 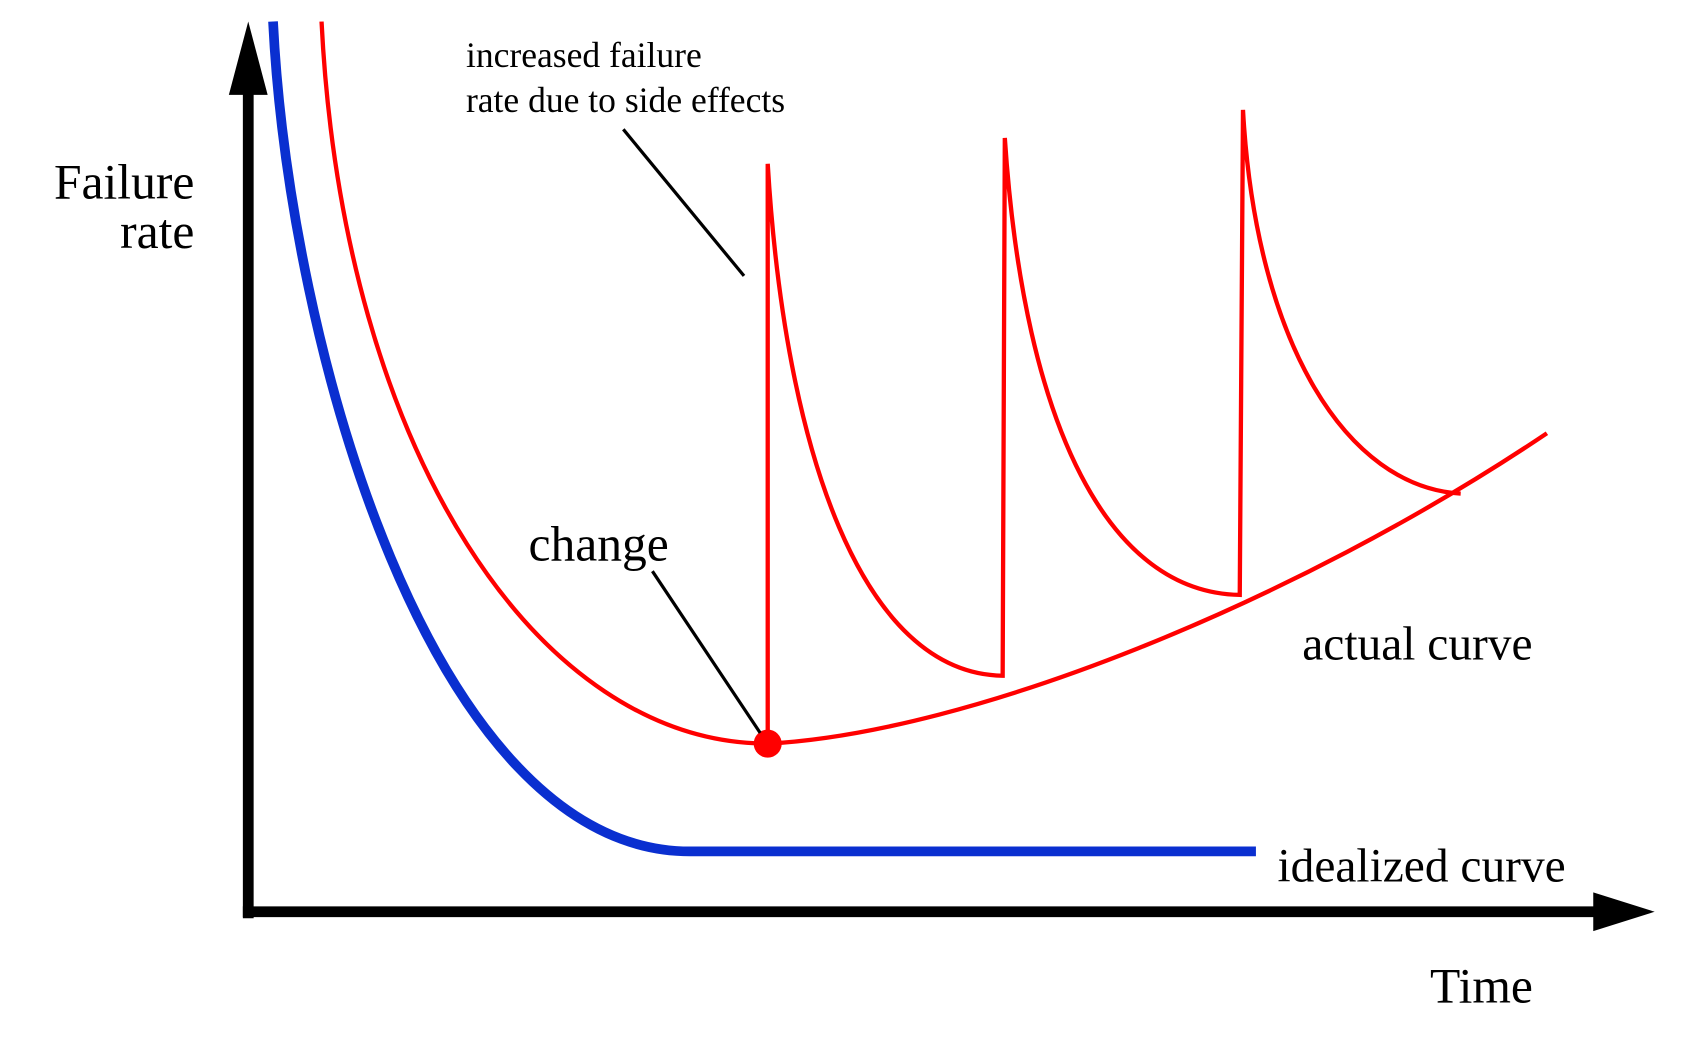 What do you see at coordinates (598, 543) in the screenshot?
I see `annotation: change` at bounding box center [598, 543].